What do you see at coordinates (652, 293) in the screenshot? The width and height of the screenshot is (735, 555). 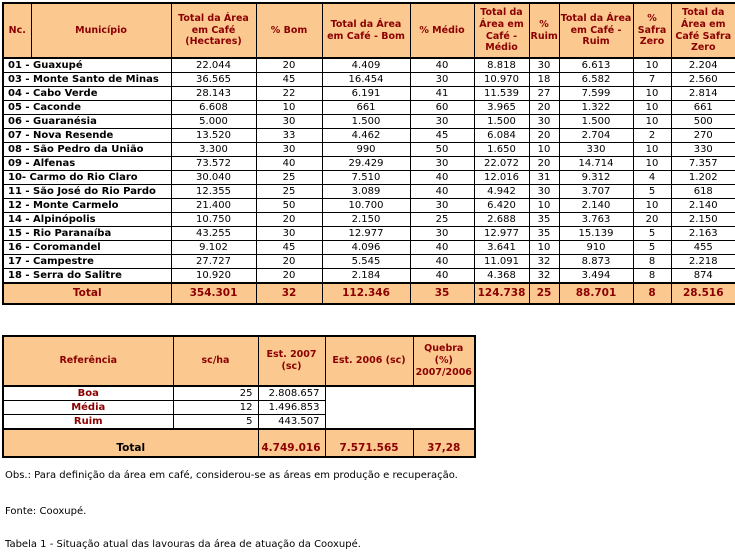 I see `total-value-cell: 8` at bounding box center [652, 293].